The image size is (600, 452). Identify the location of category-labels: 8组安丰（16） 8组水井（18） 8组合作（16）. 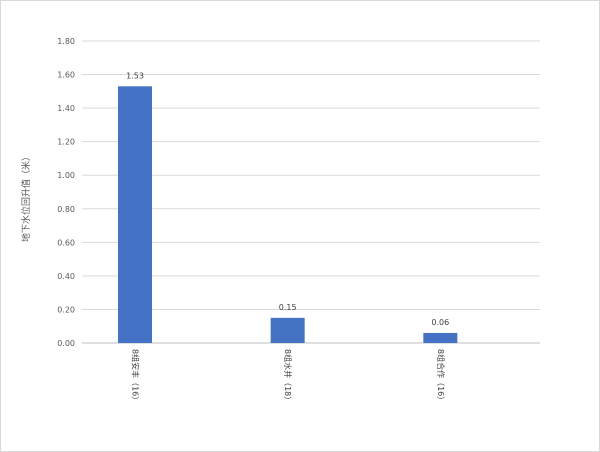
(288, 376).